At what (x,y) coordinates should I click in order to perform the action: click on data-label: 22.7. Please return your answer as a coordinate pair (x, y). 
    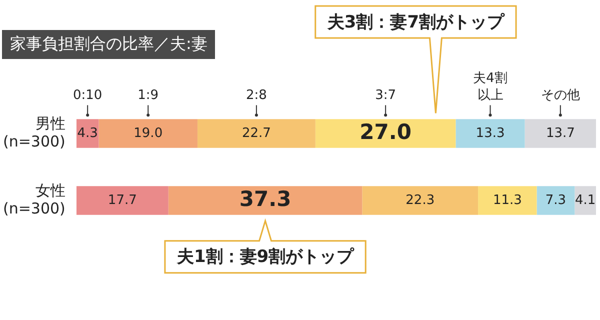
    Looking at the image, I should click on (256, 133).